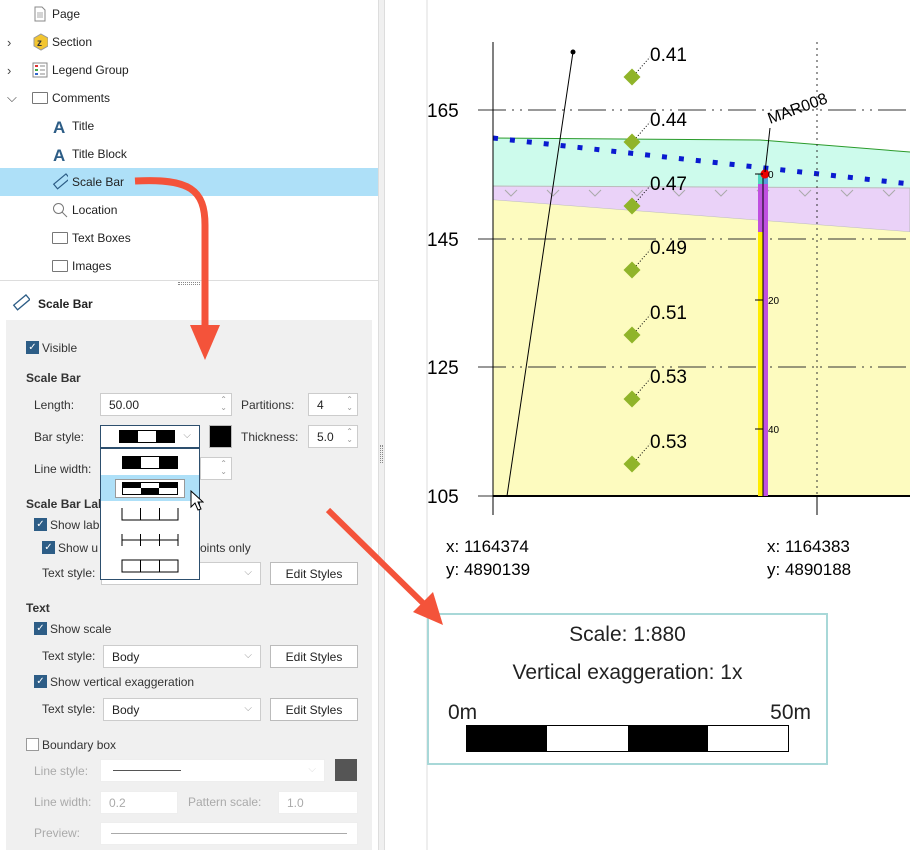 Image resolution: width=910 pixels, height=850 pixels. Describe the element at coordinates (189, 98) in the screenshot. I see `tree-item-comments: ⌵ Comments` at that location.